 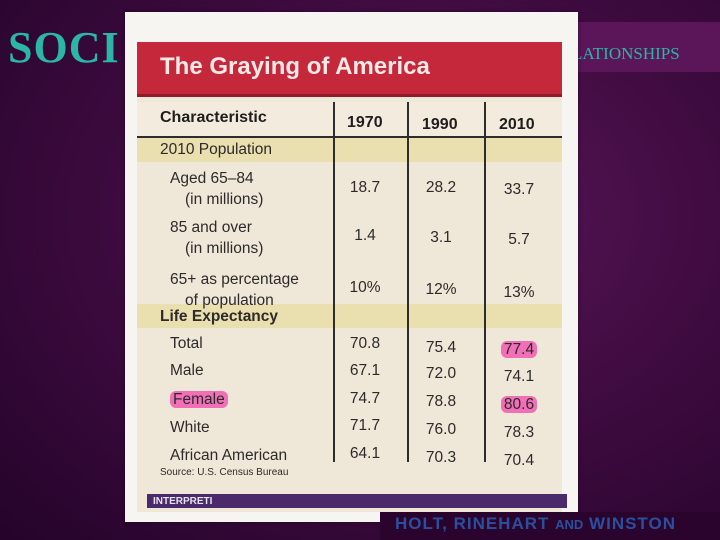 I want to click on cell-highlighted: 77.4, so click(x=519, y=350).